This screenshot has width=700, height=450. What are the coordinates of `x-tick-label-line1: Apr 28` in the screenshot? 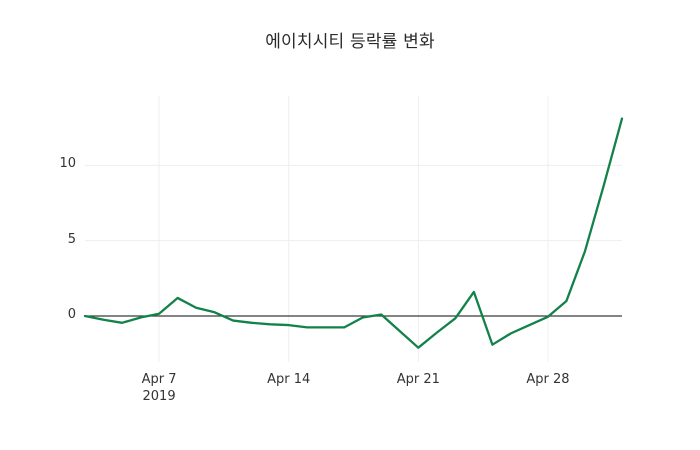 It's located at (548, 379).